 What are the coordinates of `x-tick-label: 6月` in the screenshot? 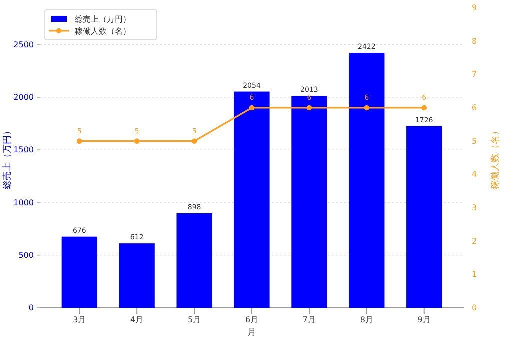 It's located at (252, 320).